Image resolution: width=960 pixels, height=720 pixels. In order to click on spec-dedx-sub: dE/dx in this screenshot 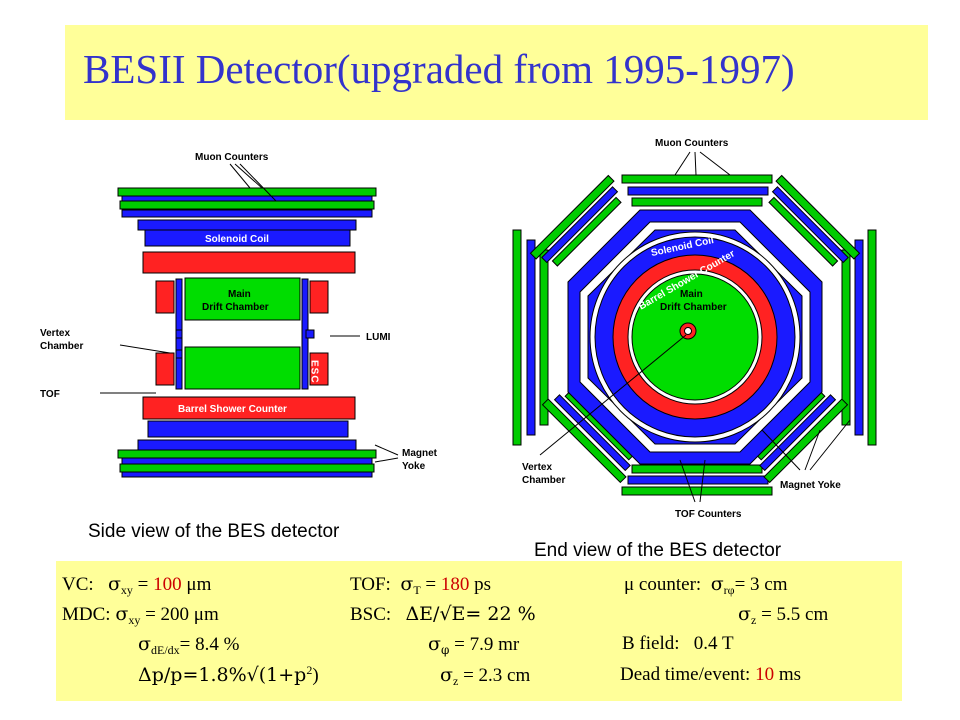, I will do `click(165, 650)`.